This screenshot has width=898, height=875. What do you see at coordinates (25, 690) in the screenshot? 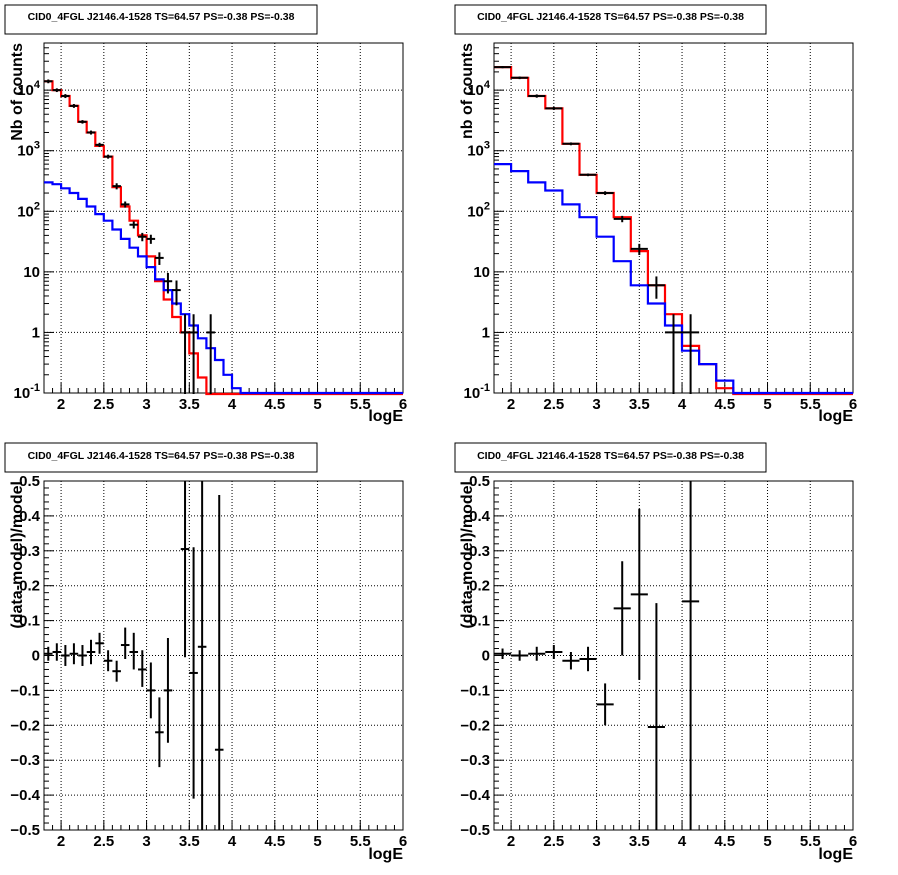
I see `y-tick-label: −0.1` at bounding box center [25, 690].